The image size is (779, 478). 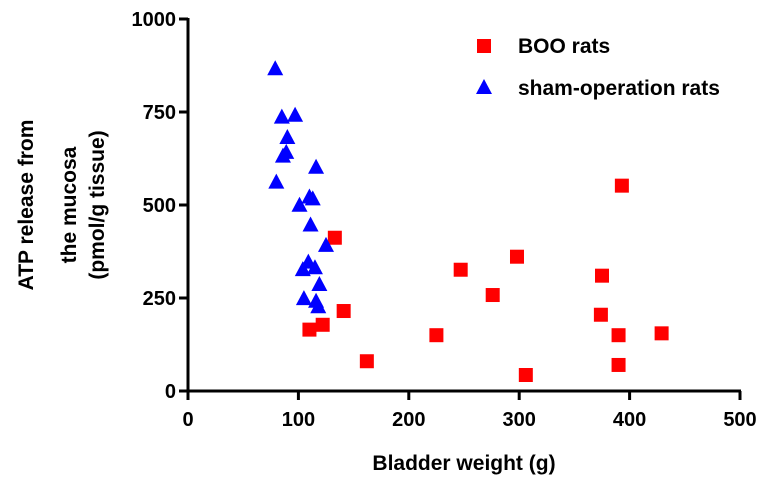 What do you see at coordinates (170, 392) in the screenshot?
I see `y-tick-label: 0` at bounding box center [170, 392].